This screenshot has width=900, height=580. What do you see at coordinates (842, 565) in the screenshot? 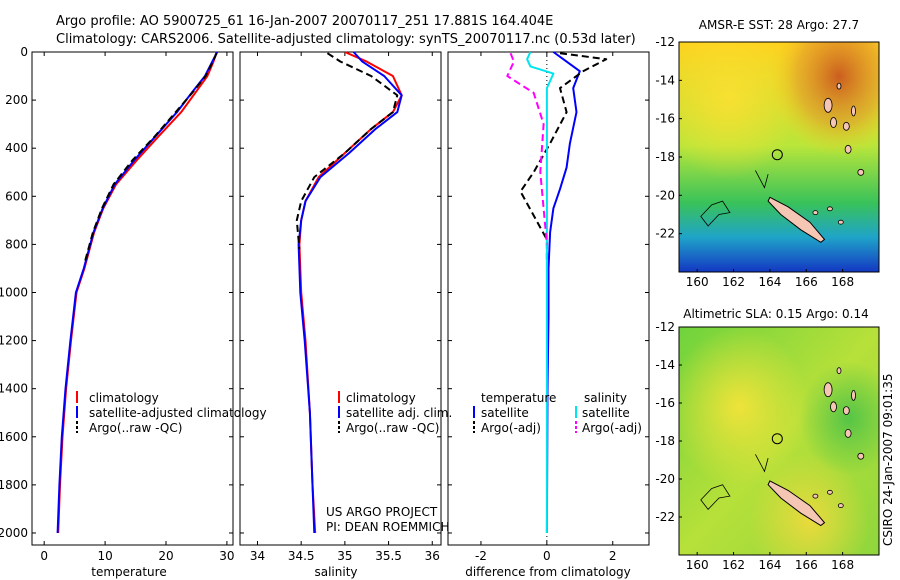
I see `map-x-tick-label: 168` at bounding box center [842, 565].